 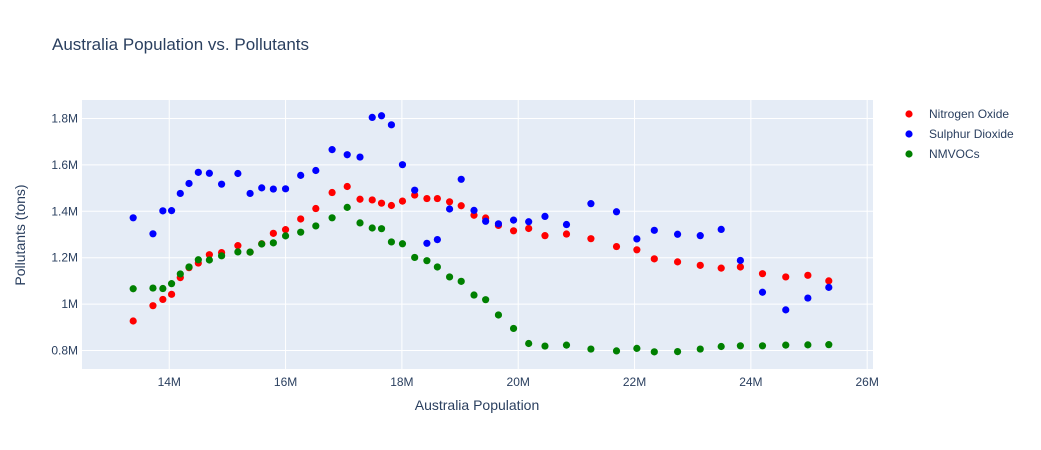 I want to click on legend-item-sulphur-dioxide: Sulphur Dioxide, so click(x=959, y=134).